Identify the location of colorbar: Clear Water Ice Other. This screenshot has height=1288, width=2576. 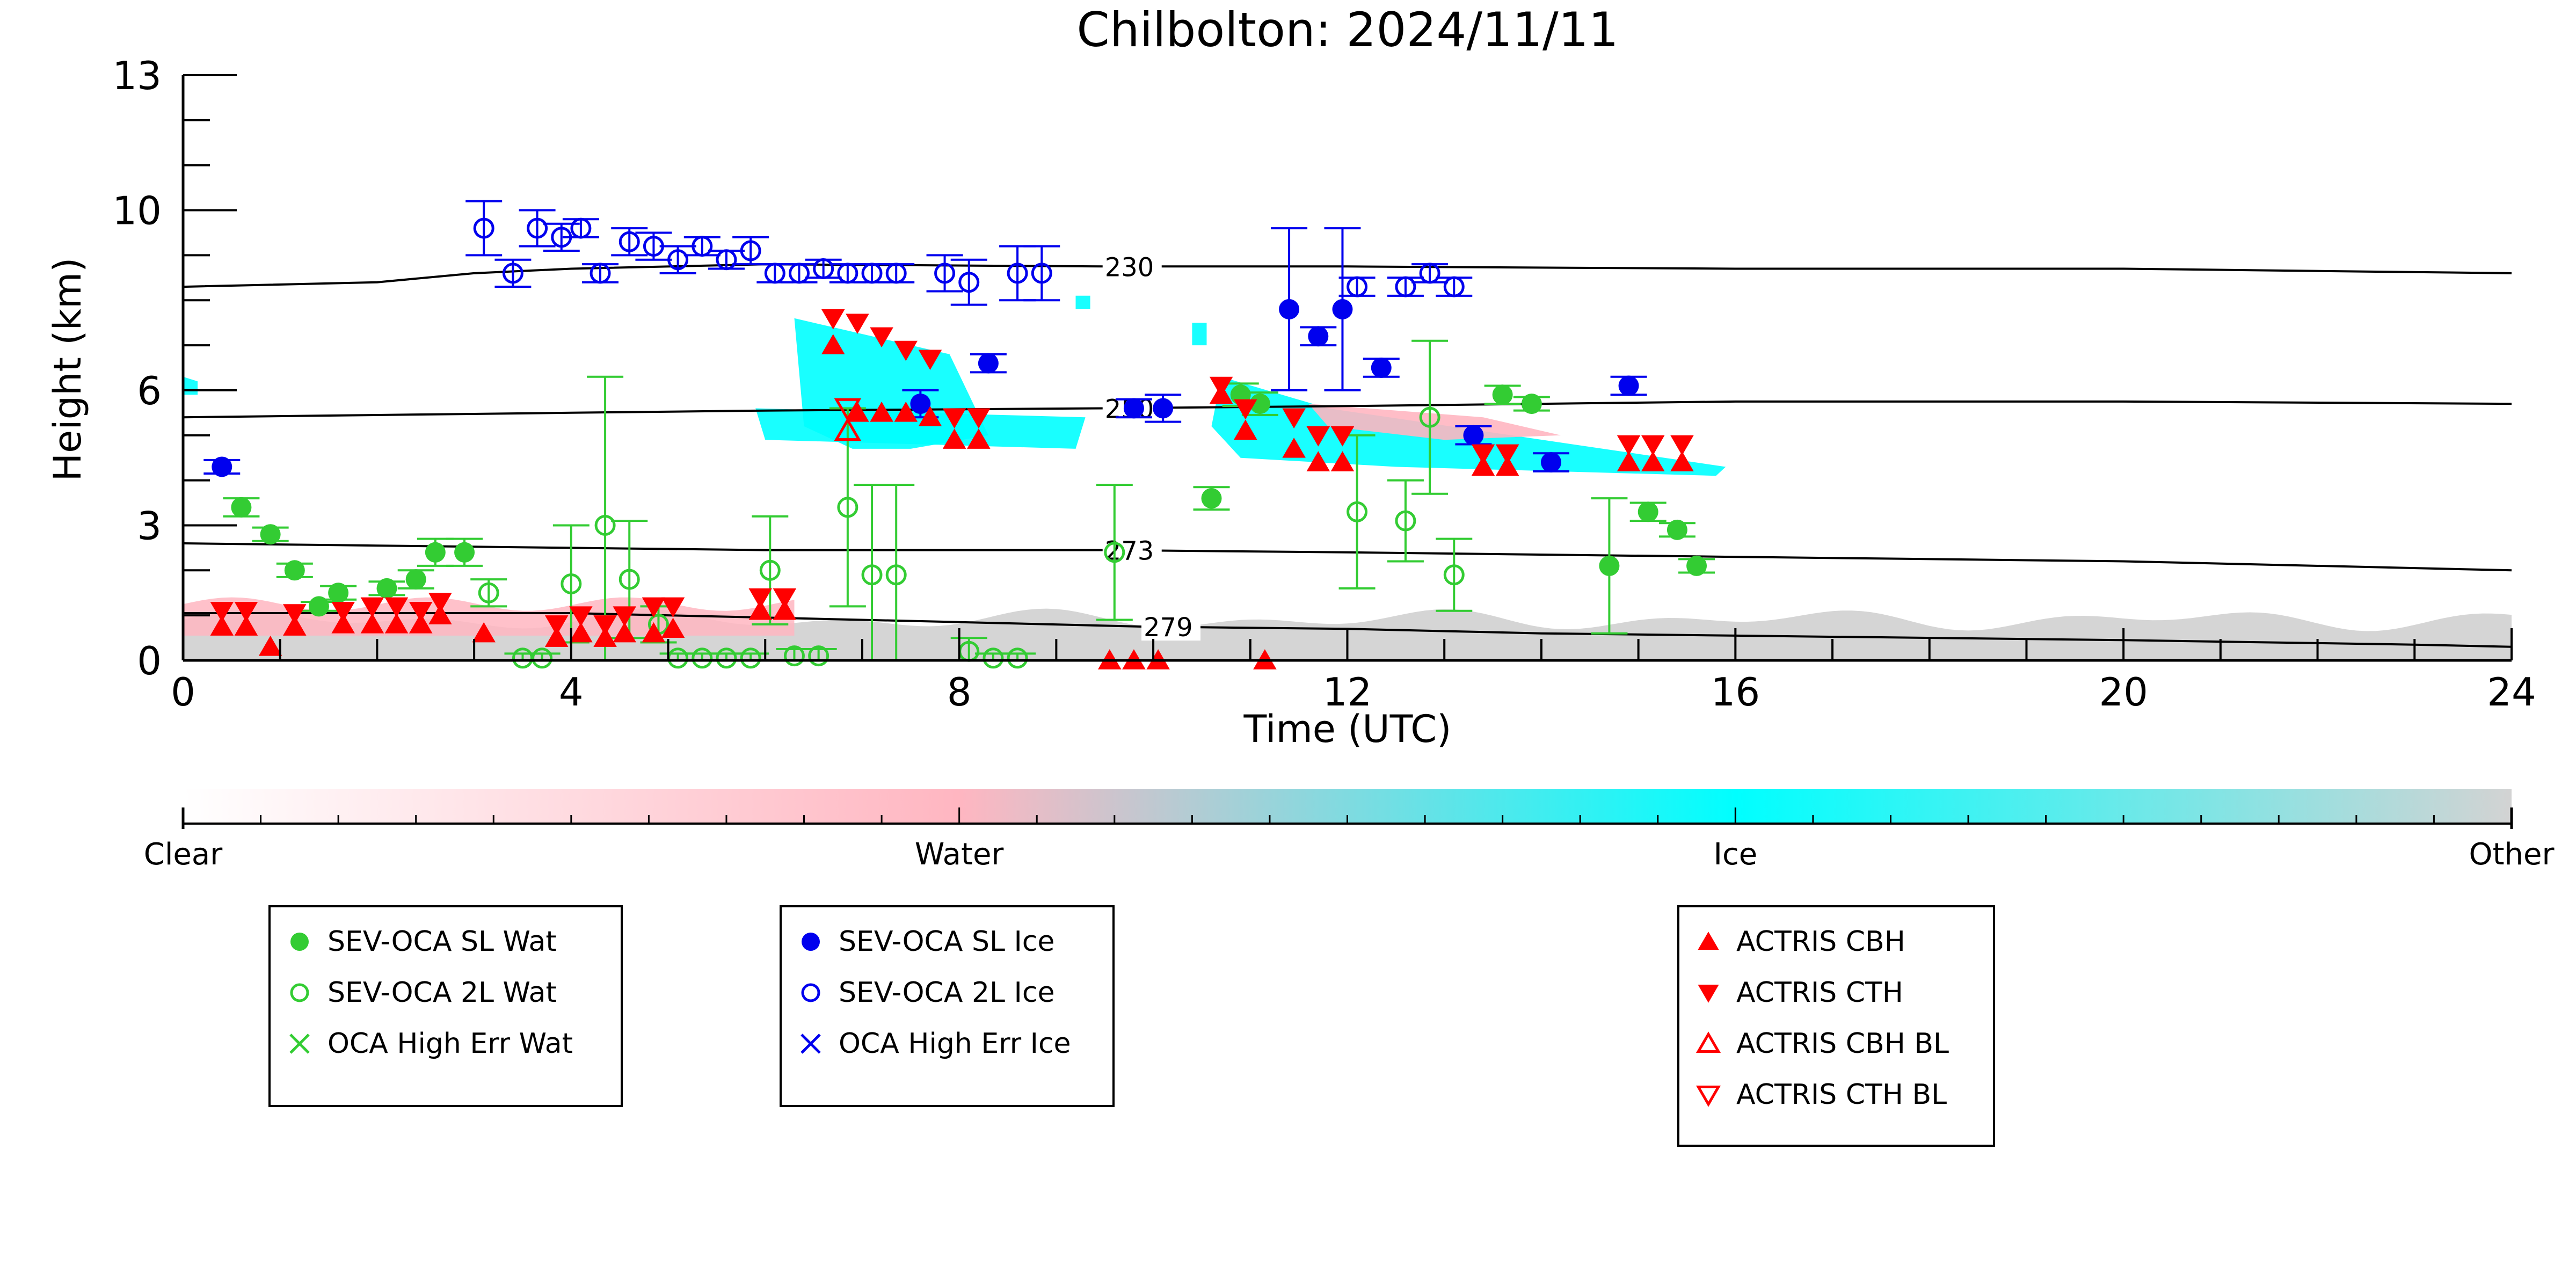
(1349, 830).